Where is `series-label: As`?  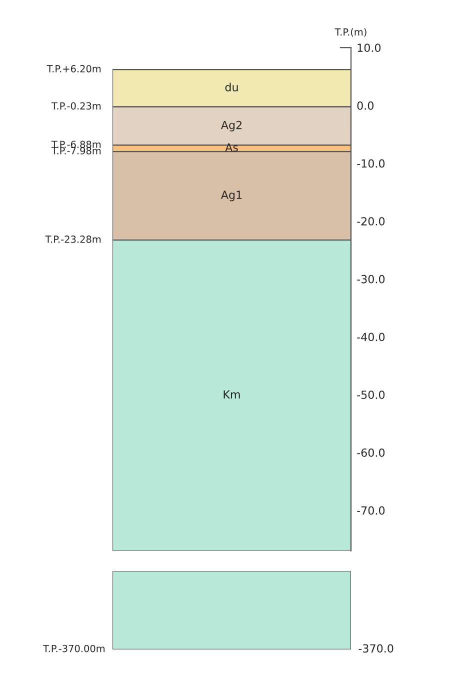
series-label: As is located at coordinates (231, 147).